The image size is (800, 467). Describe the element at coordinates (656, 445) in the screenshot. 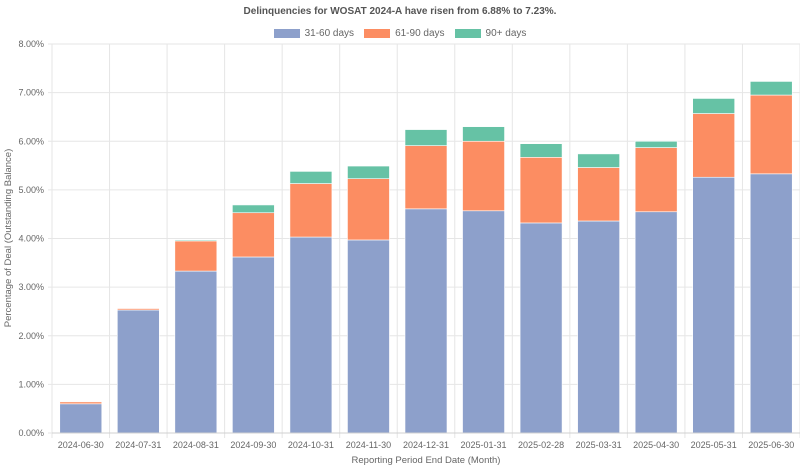

I see `x-tick-label: 2025-04-30` at that location.